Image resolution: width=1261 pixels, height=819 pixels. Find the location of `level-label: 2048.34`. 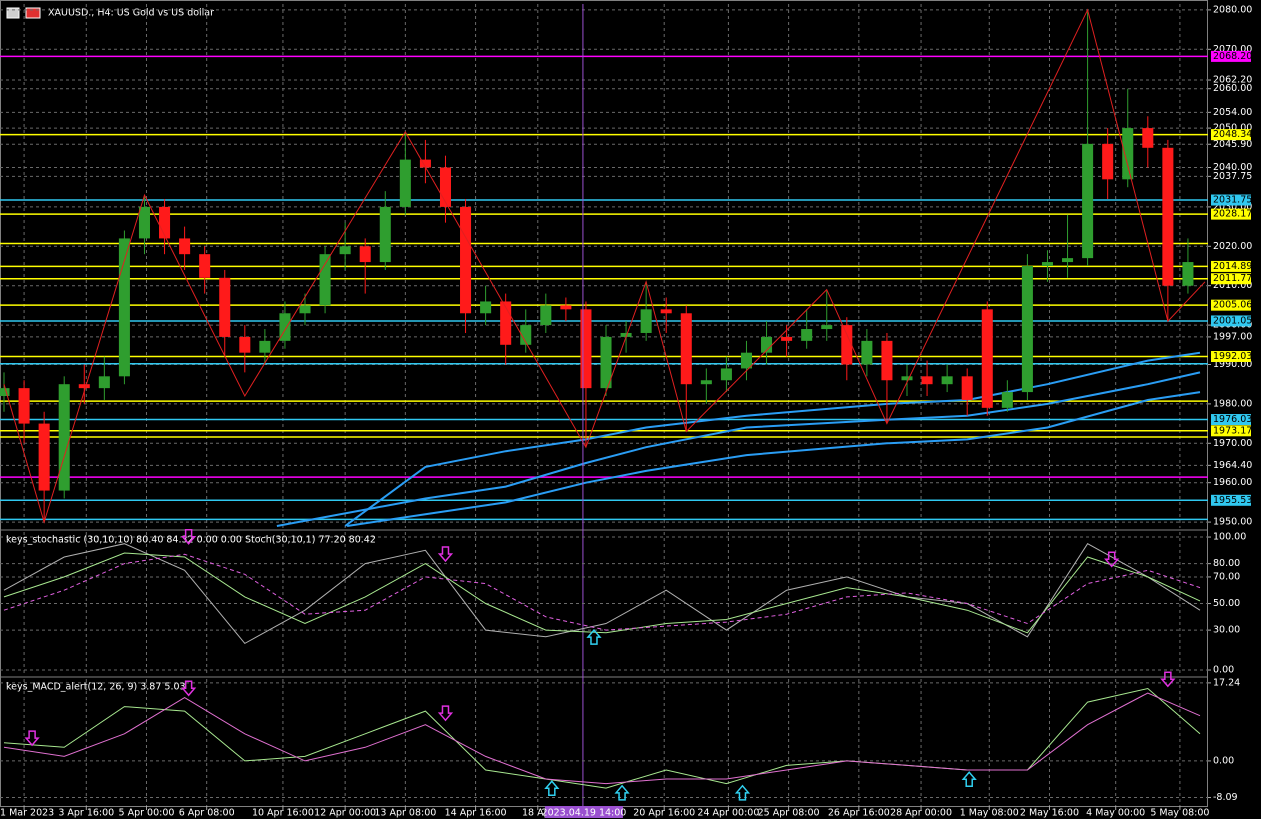

level-label: 2048.34 is located at coordinates (1232, 134).